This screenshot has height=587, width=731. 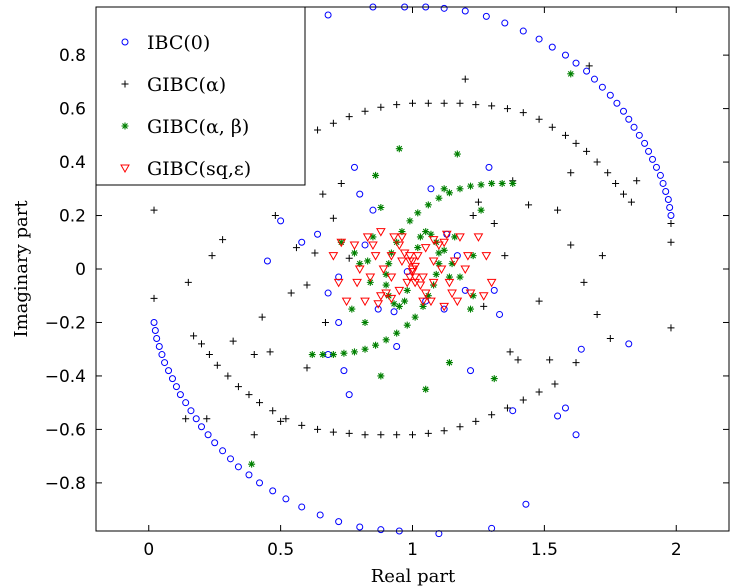 What do you see at coordinates (165, 43) in the screenshot?
I see `legend-entry: IBC(0)` at bounding box center [165, 43].